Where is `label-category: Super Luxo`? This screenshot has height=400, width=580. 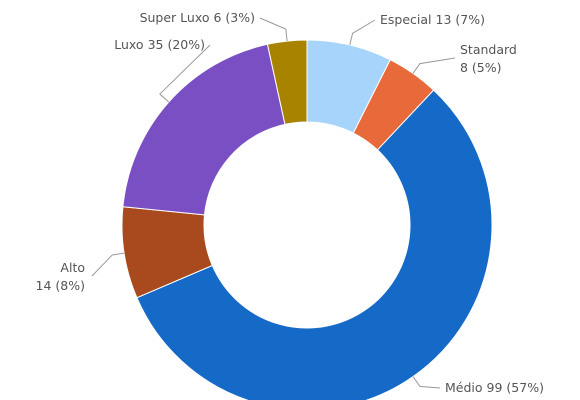 label-category: Super Luxo is located at coordinates (175, 17).